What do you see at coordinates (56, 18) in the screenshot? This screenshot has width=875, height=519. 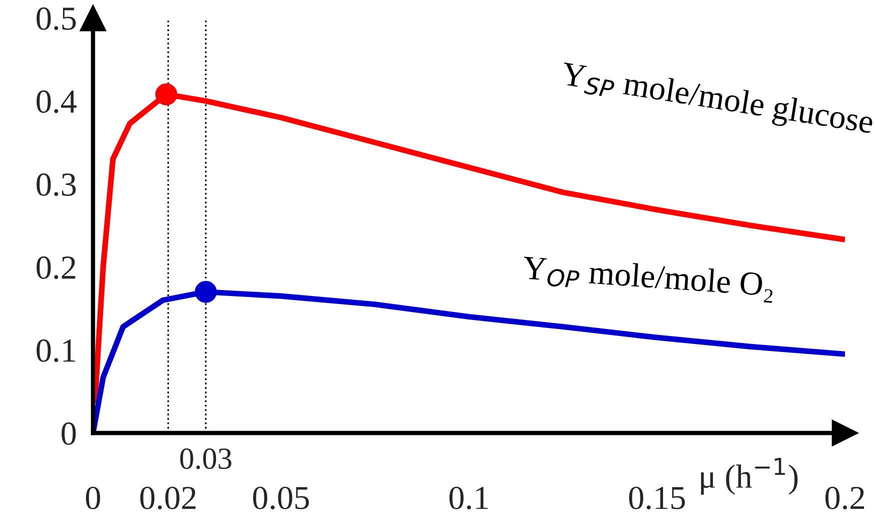 I see `y-tick-label: 0.5` at bounding box center [56, 18].